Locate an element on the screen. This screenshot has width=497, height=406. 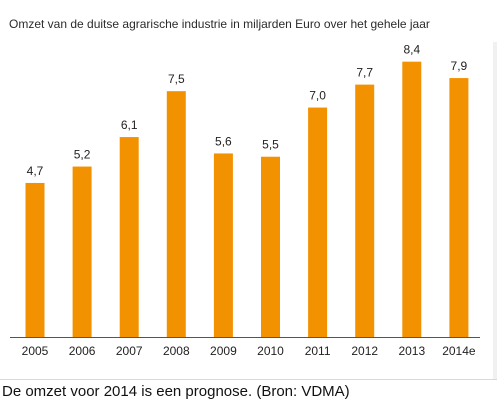
bar-2007 is located at coordinates (129, 237).